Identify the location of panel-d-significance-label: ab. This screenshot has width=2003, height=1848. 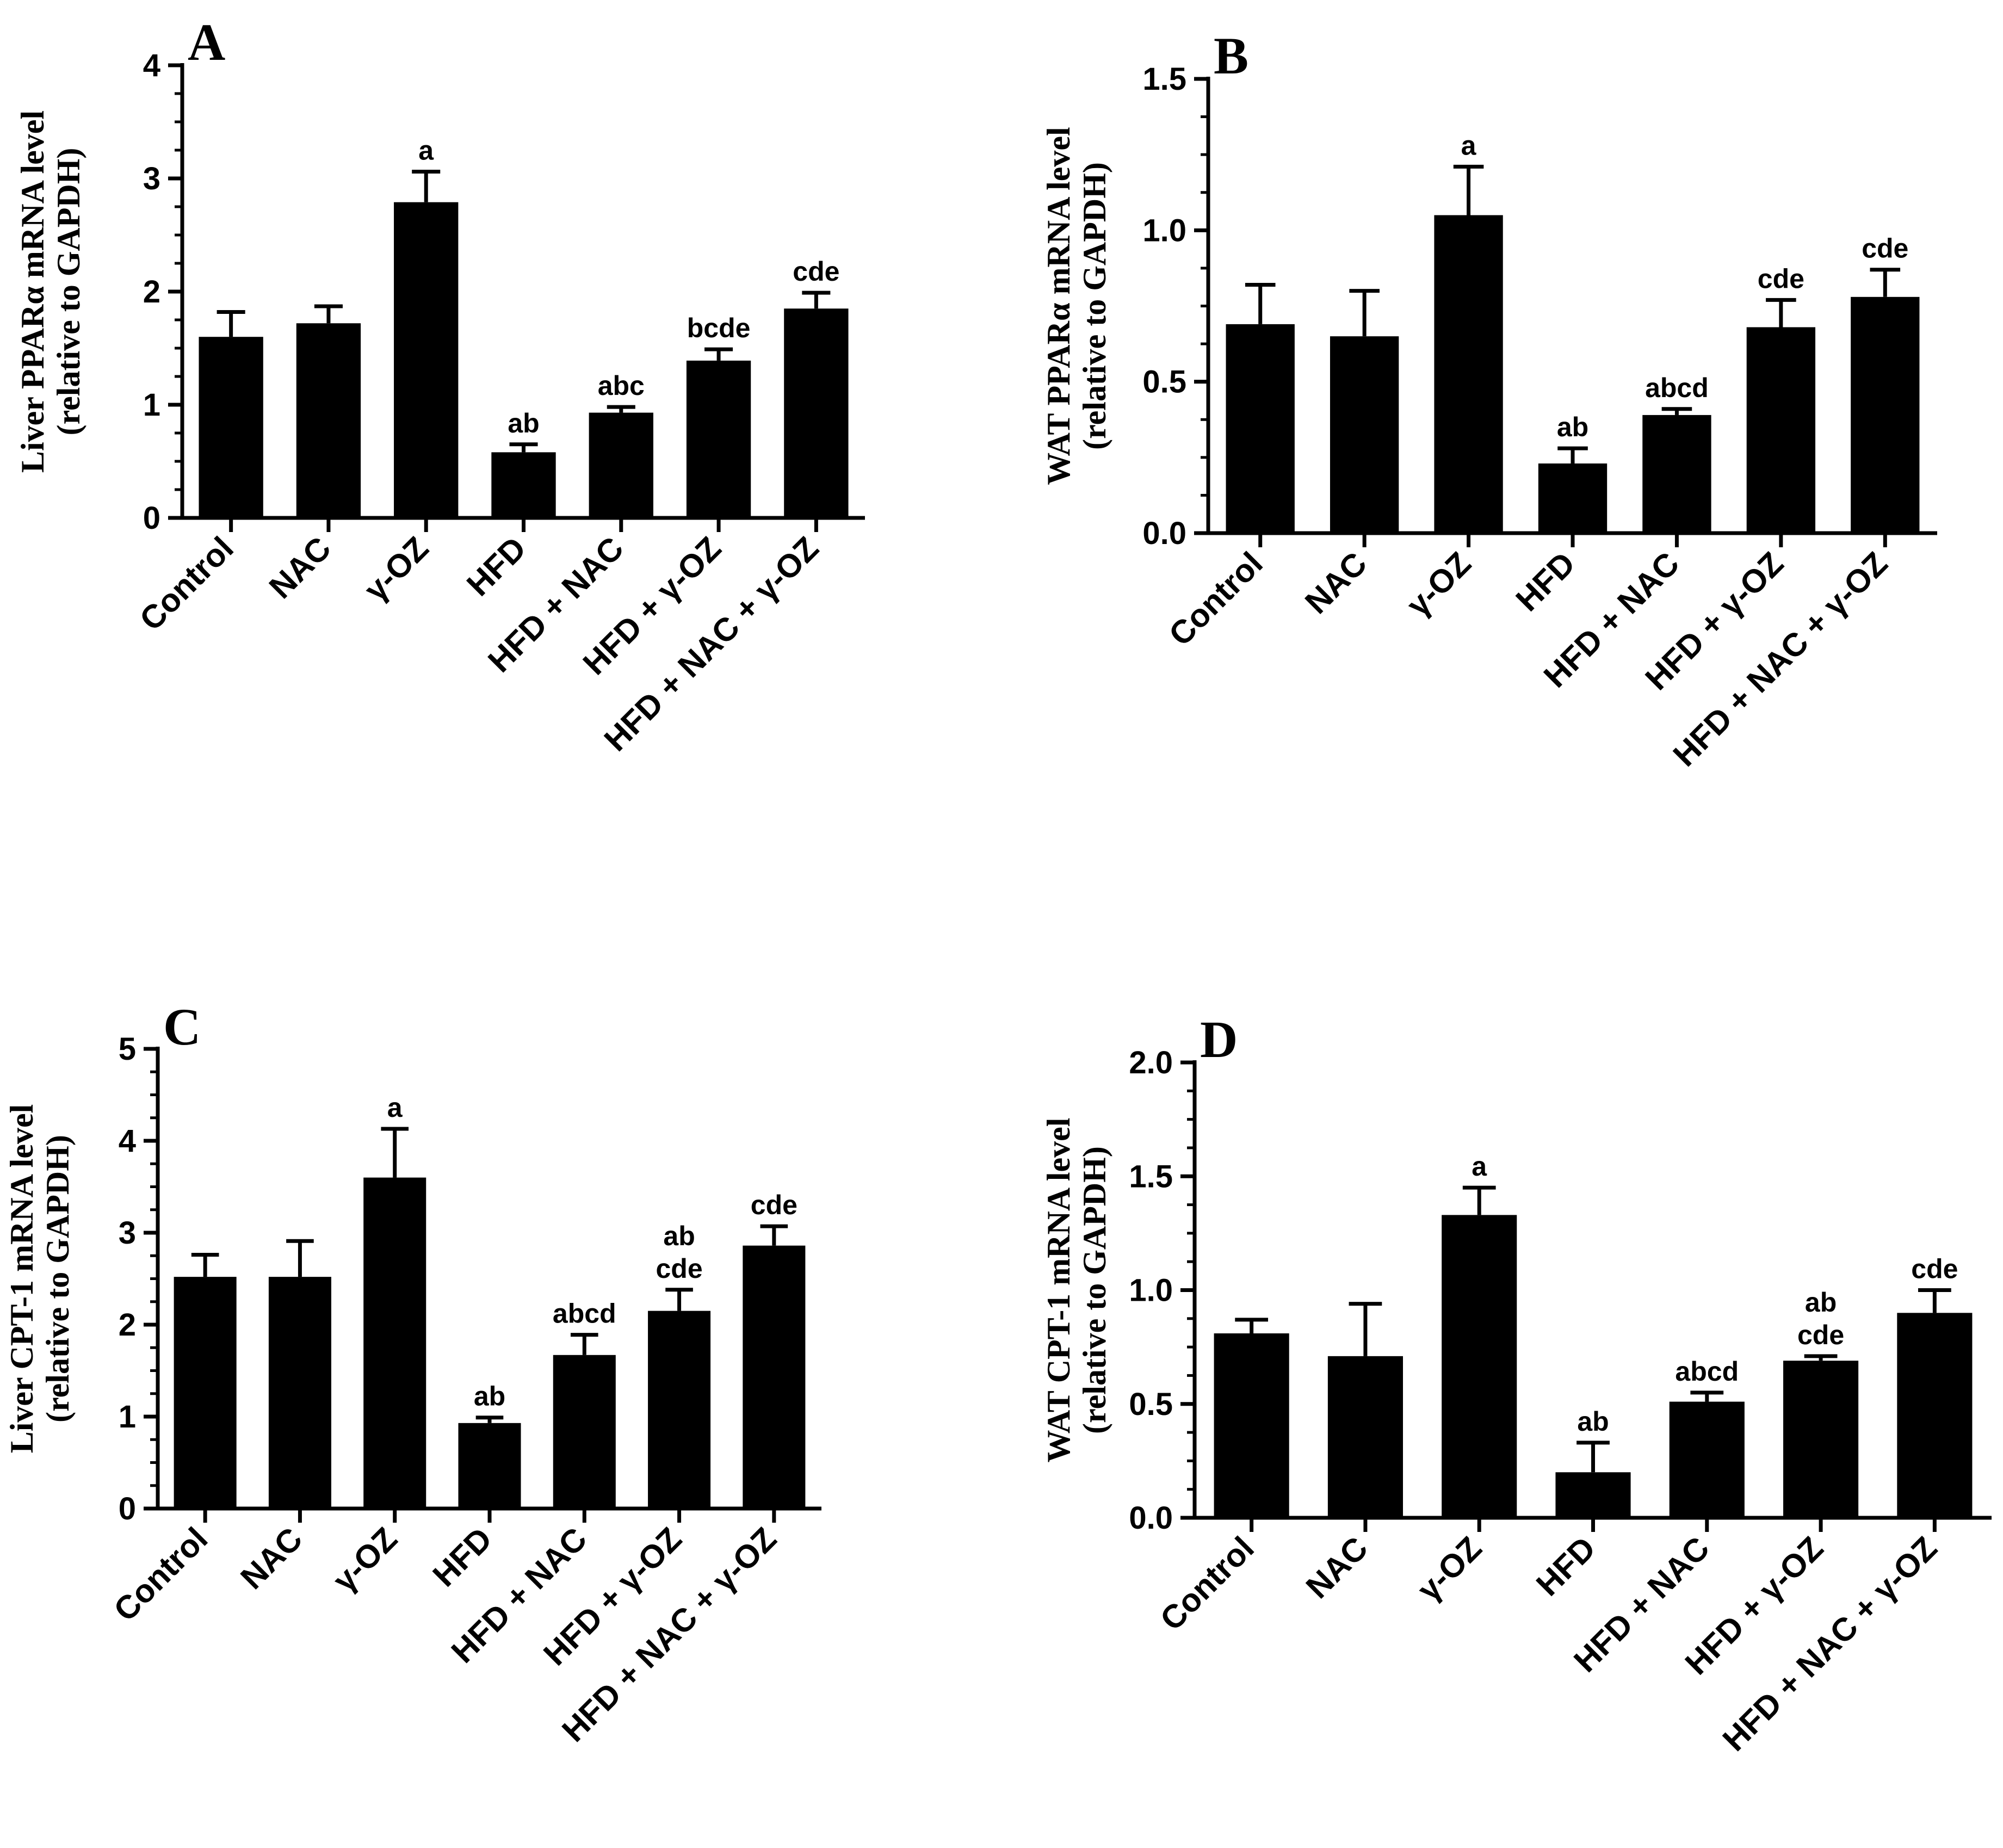
(1593, 1421).